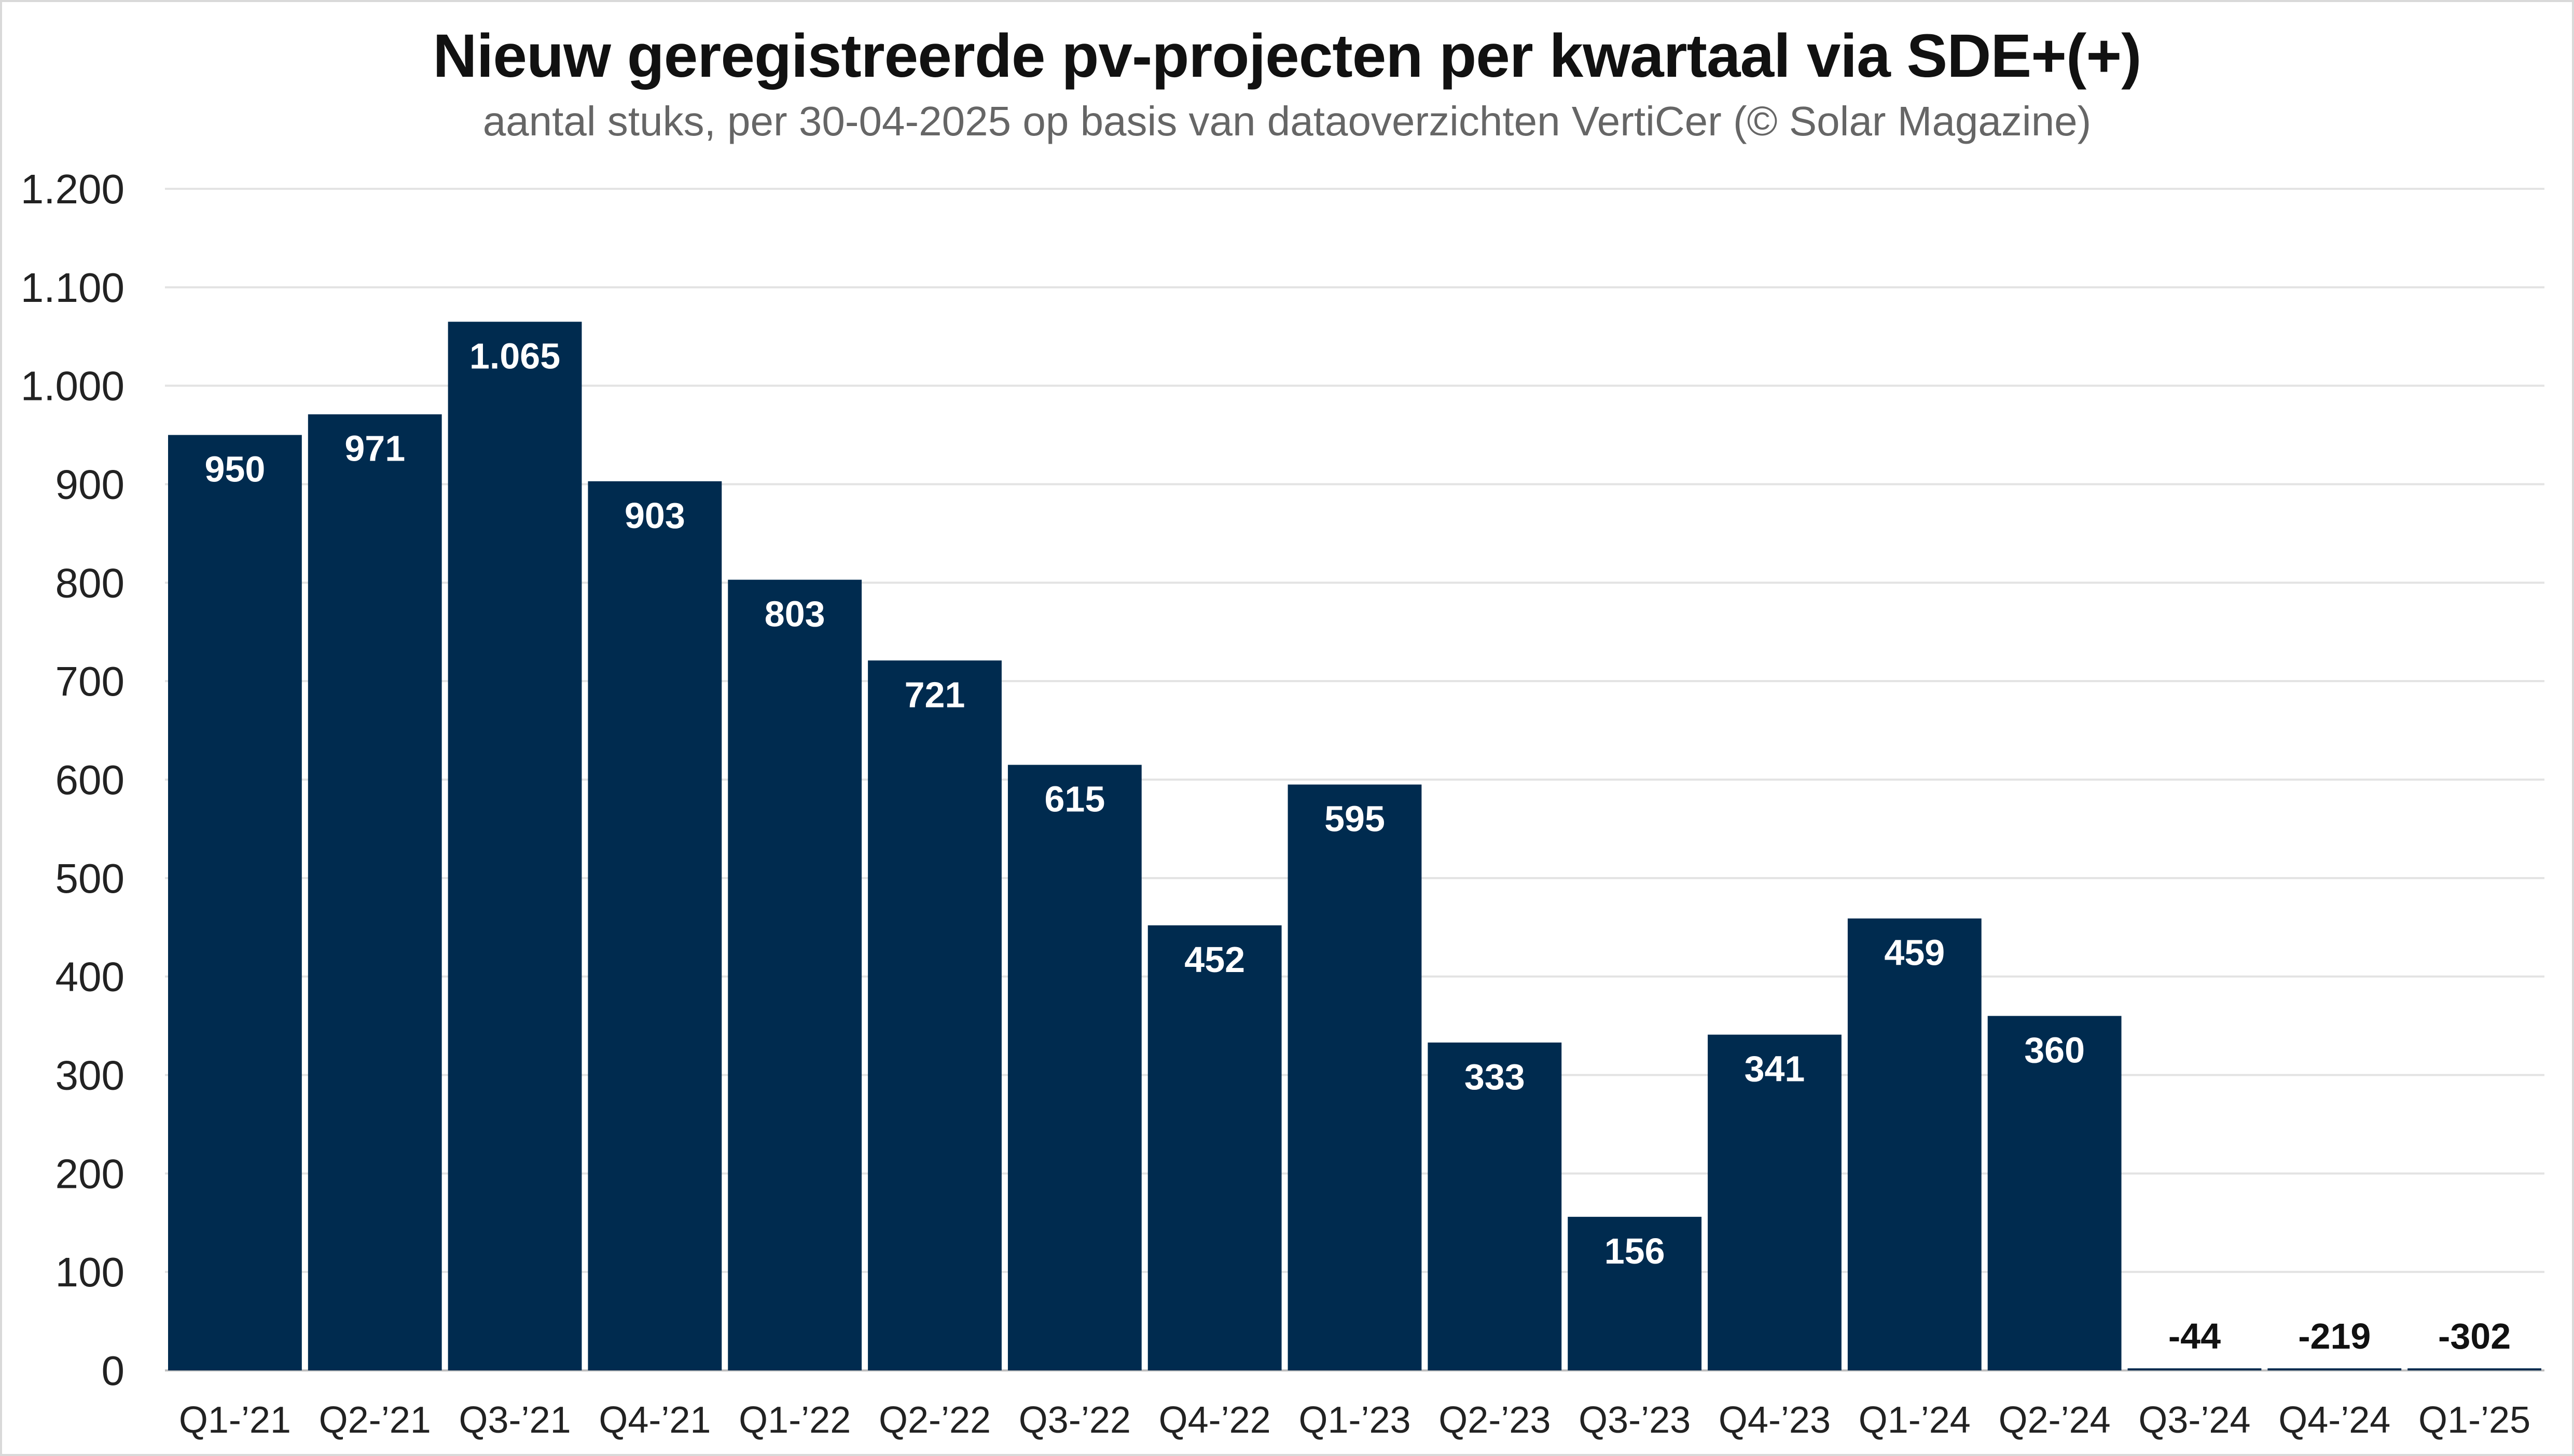 The height and width of the screenshot is (1456, 2574). I want to click on x-tick-label: Q2-’21, so click(375, 1420).